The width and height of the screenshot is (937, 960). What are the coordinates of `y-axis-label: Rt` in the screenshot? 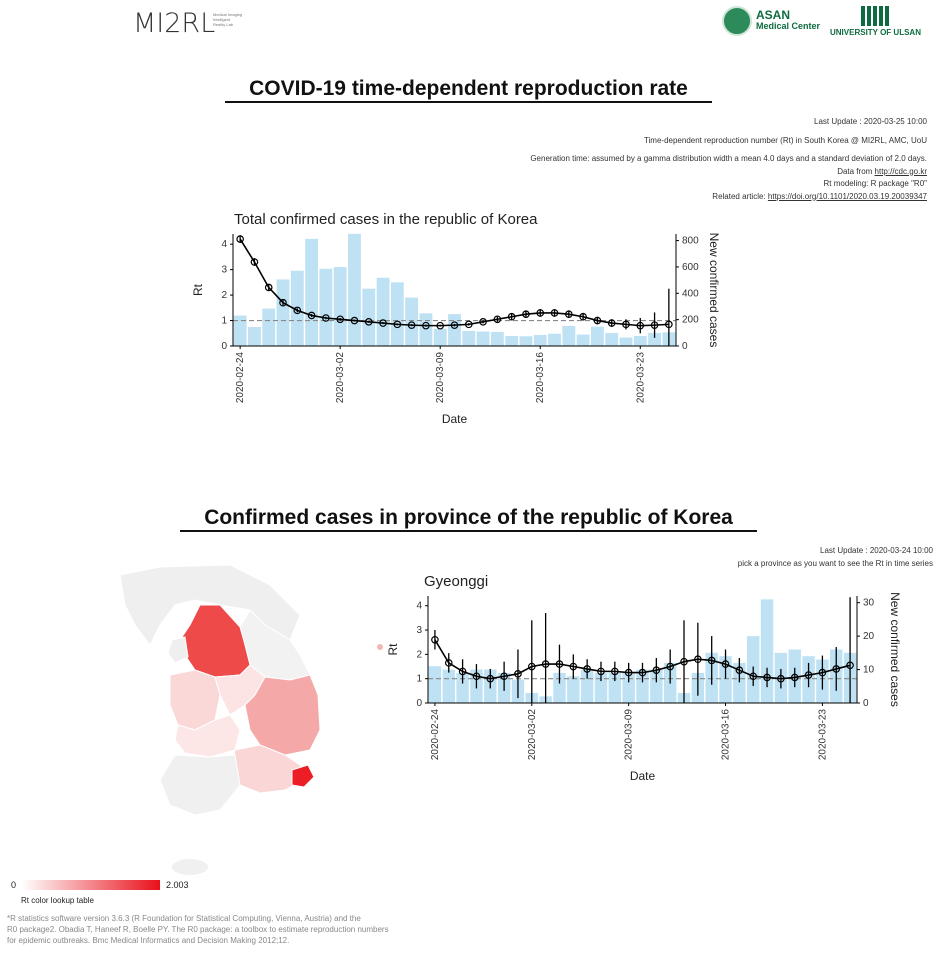 It's located at (393, 649).